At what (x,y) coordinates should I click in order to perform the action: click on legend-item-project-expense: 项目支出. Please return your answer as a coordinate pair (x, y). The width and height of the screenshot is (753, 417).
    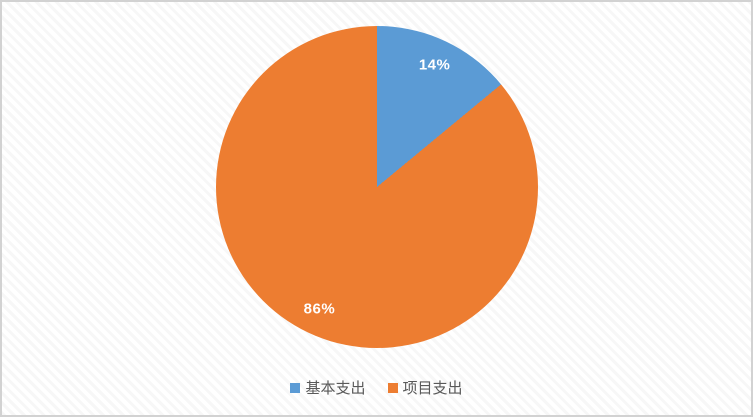
    Looking at the image, I should click on (425, 387).